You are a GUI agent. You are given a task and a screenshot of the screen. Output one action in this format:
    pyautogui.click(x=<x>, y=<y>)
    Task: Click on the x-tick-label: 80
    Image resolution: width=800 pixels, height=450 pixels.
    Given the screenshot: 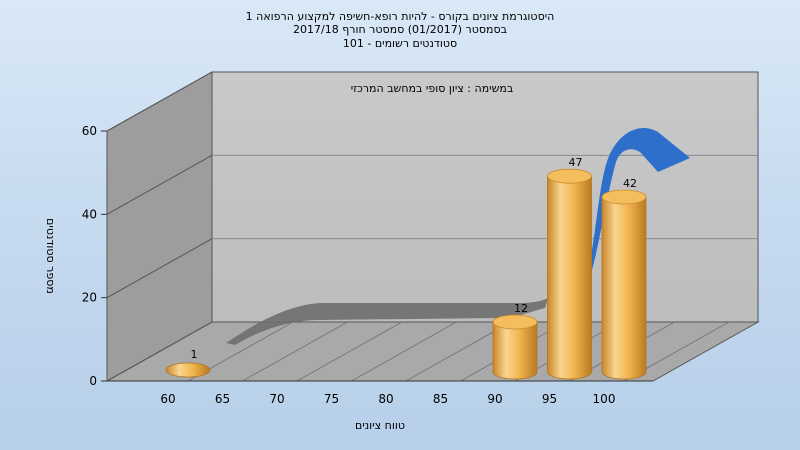 What is the action you would take?
    pyautogui.click(x=385, y=399)
    